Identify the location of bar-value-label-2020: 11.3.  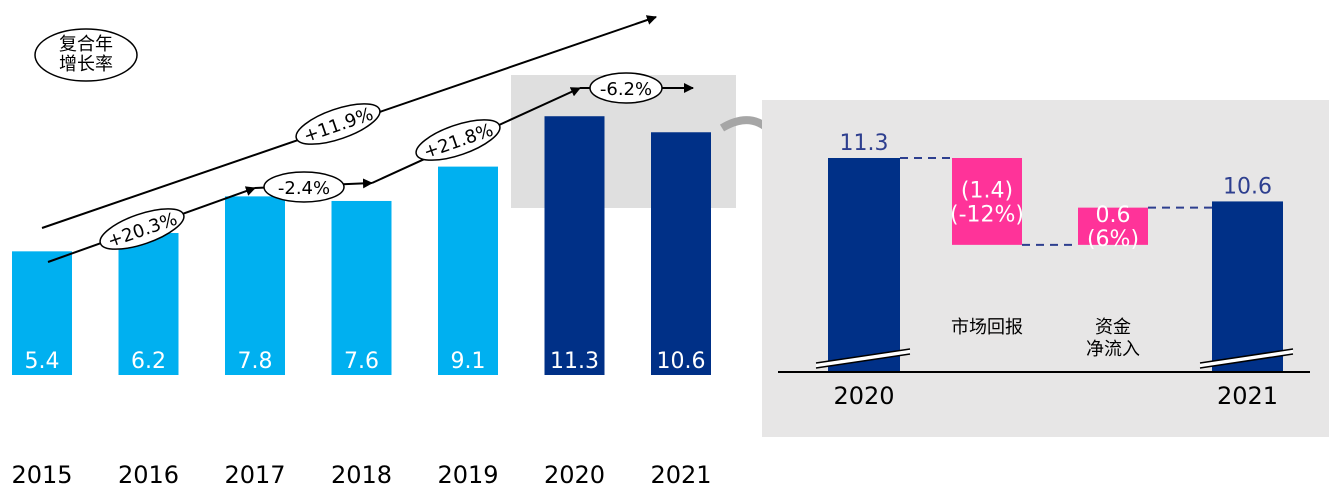
(574, 361).